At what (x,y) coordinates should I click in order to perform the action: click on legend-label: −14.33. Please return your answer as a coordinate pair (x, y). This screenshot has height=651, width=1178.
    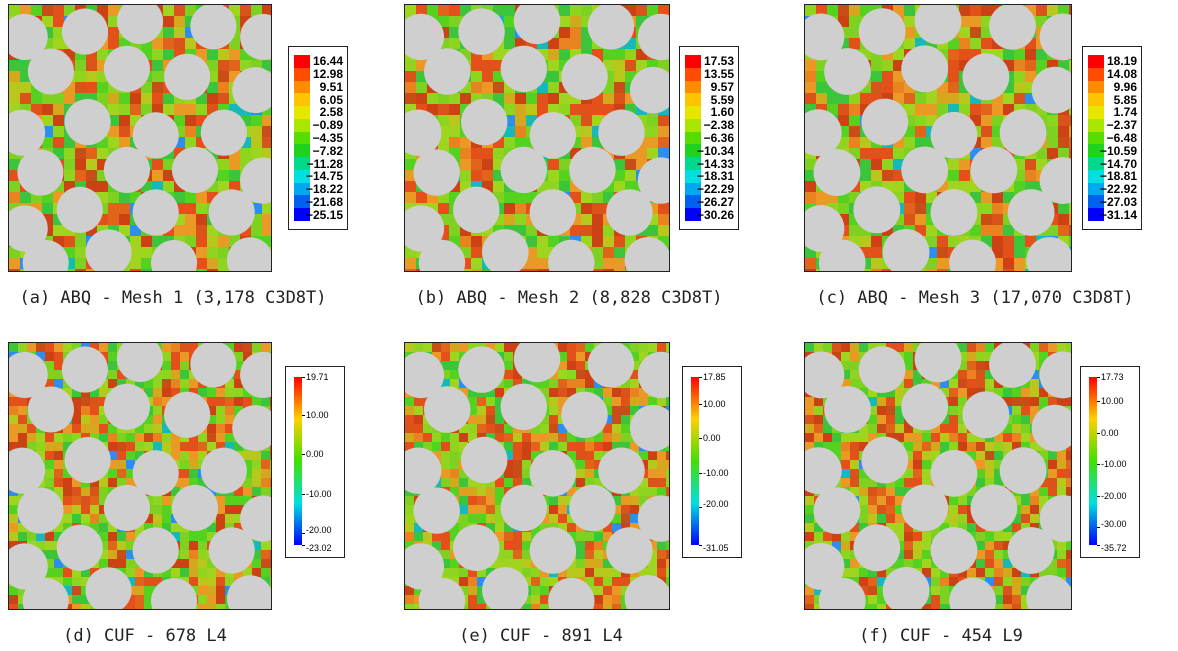
    Looking at the image, I should click on (715, 163).